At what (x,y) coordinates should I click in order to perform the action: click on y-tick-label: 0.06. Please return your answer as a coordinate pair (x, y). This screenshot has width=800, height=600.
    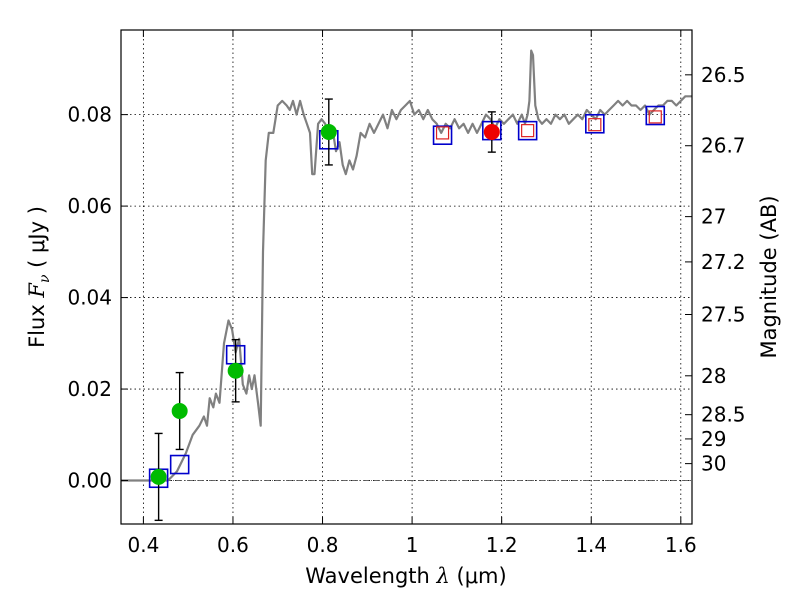
    Looking at the image, I should click on (89, 206).